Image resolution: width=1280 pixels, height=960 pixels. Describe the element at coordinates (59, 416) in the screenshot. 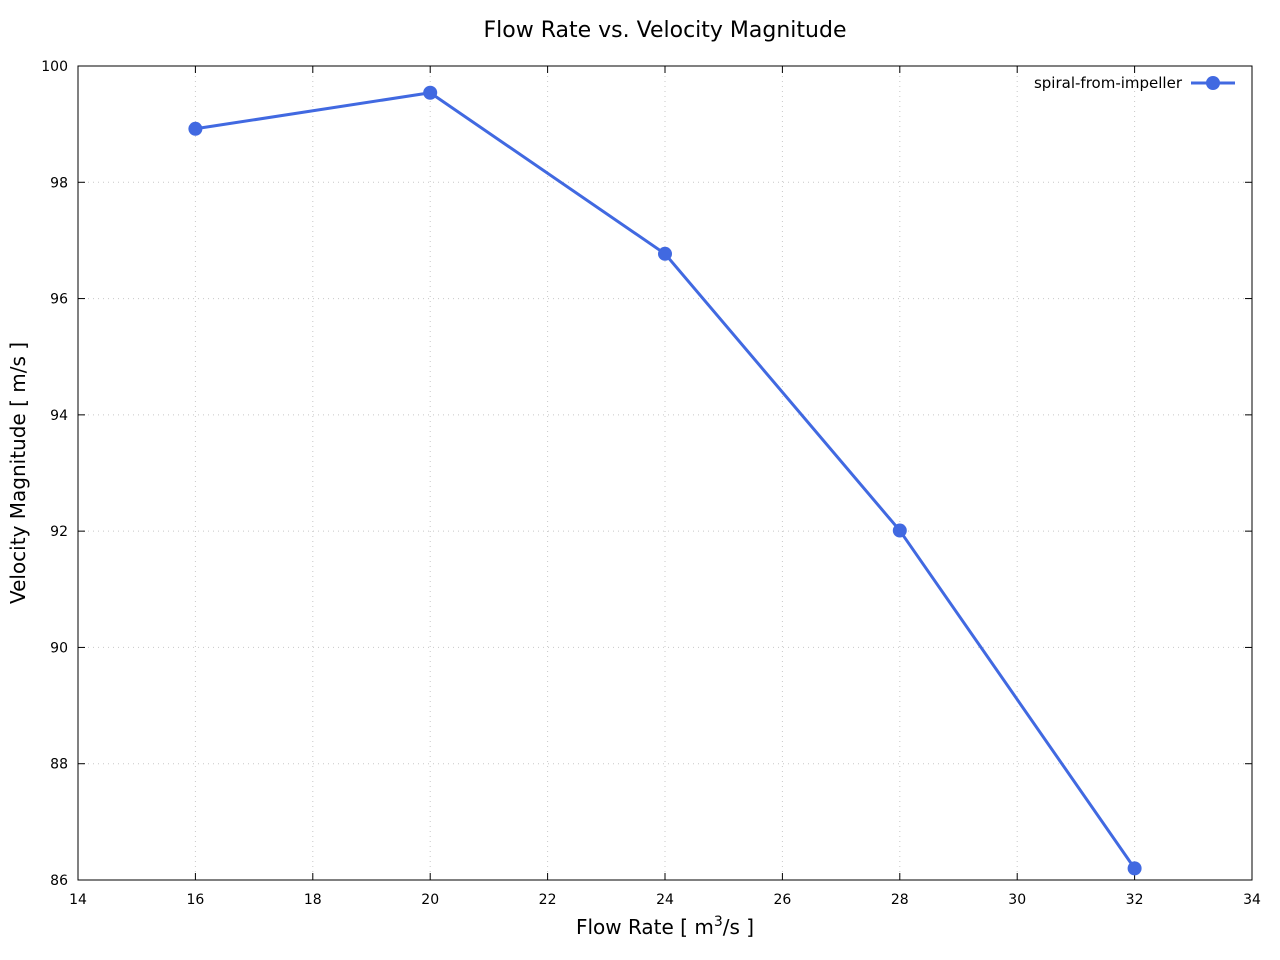

I see `y-tick-label: 94` at that location.